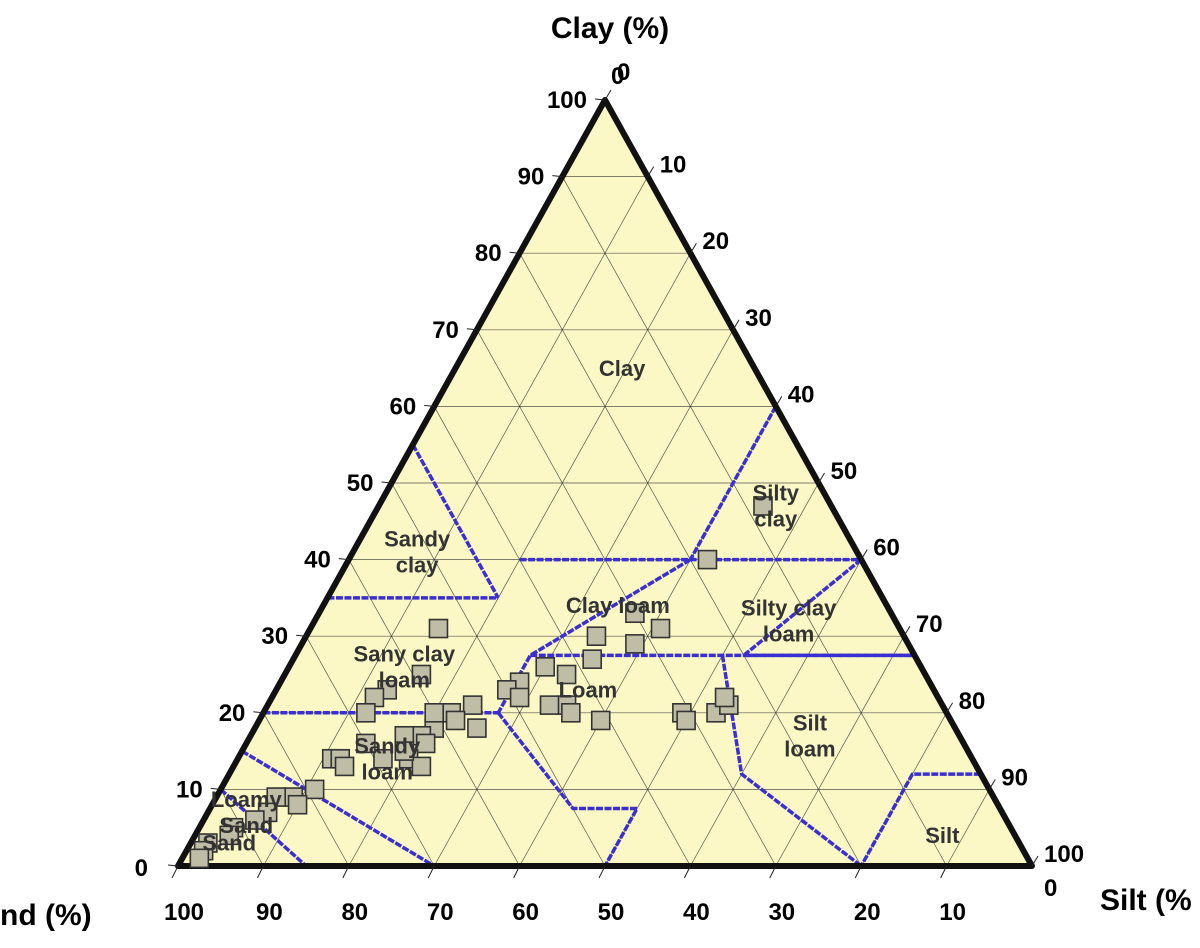 The image size is (1200, 948). I want to click on region-label-sandy-loam: Sandy loam, so click(387, 758).